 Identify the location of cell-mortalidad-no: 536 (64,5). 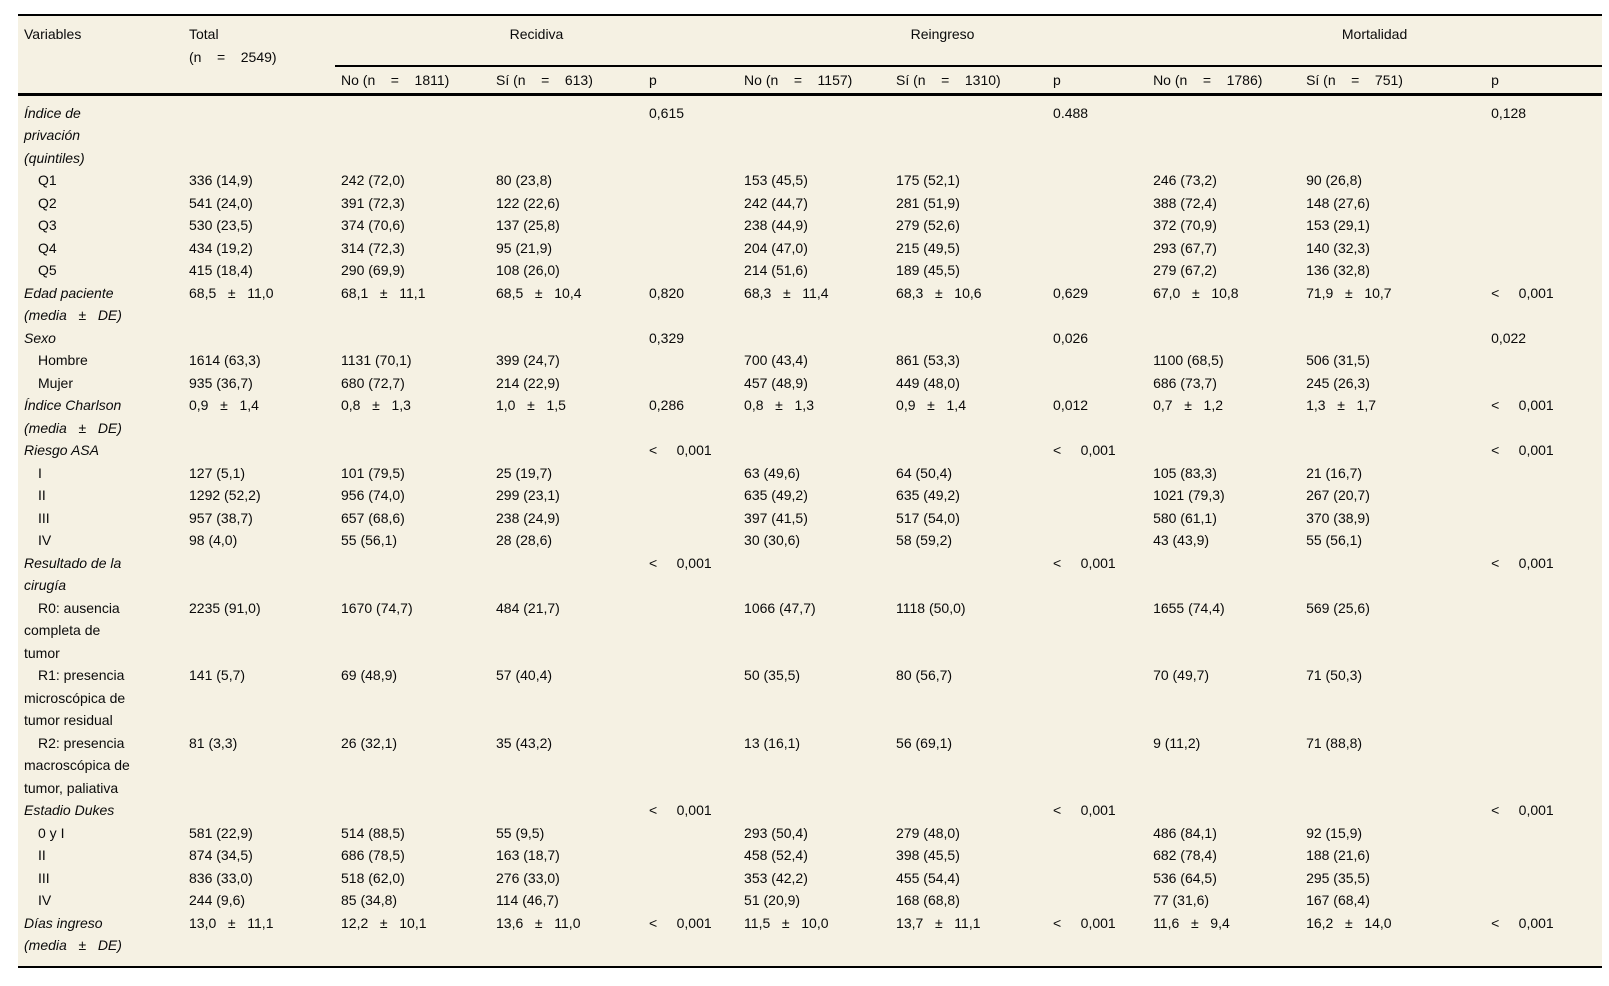
(1185, 877).